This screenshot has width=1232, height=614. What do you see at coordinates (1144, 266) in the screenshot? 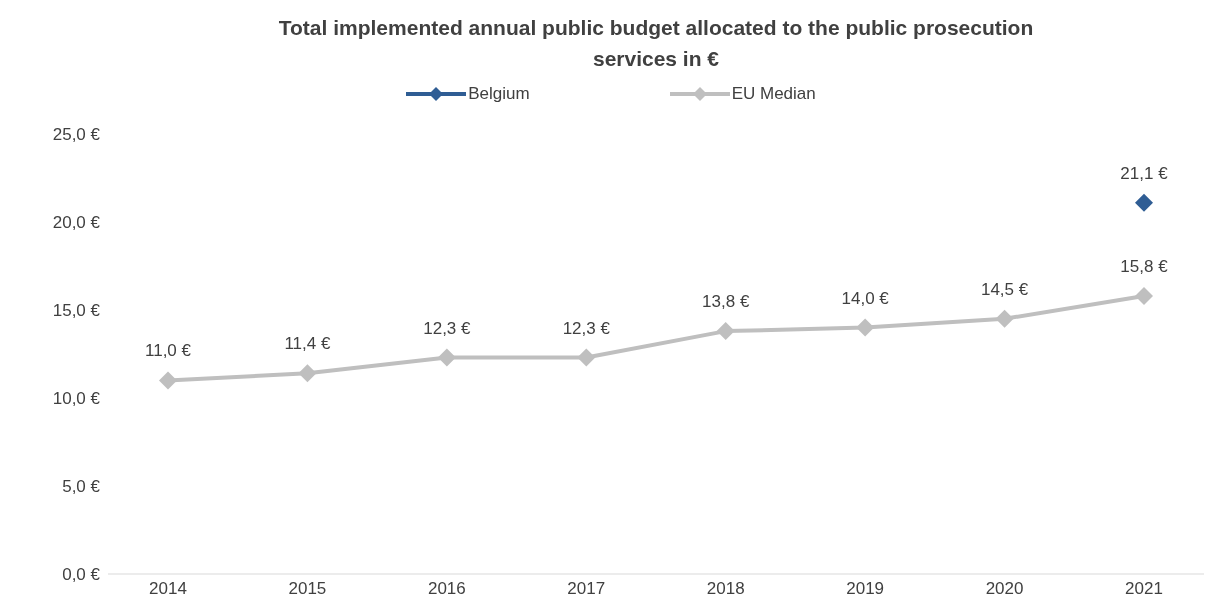
I see `data-label: 15,8 €` at bounding box center [1144, 266].